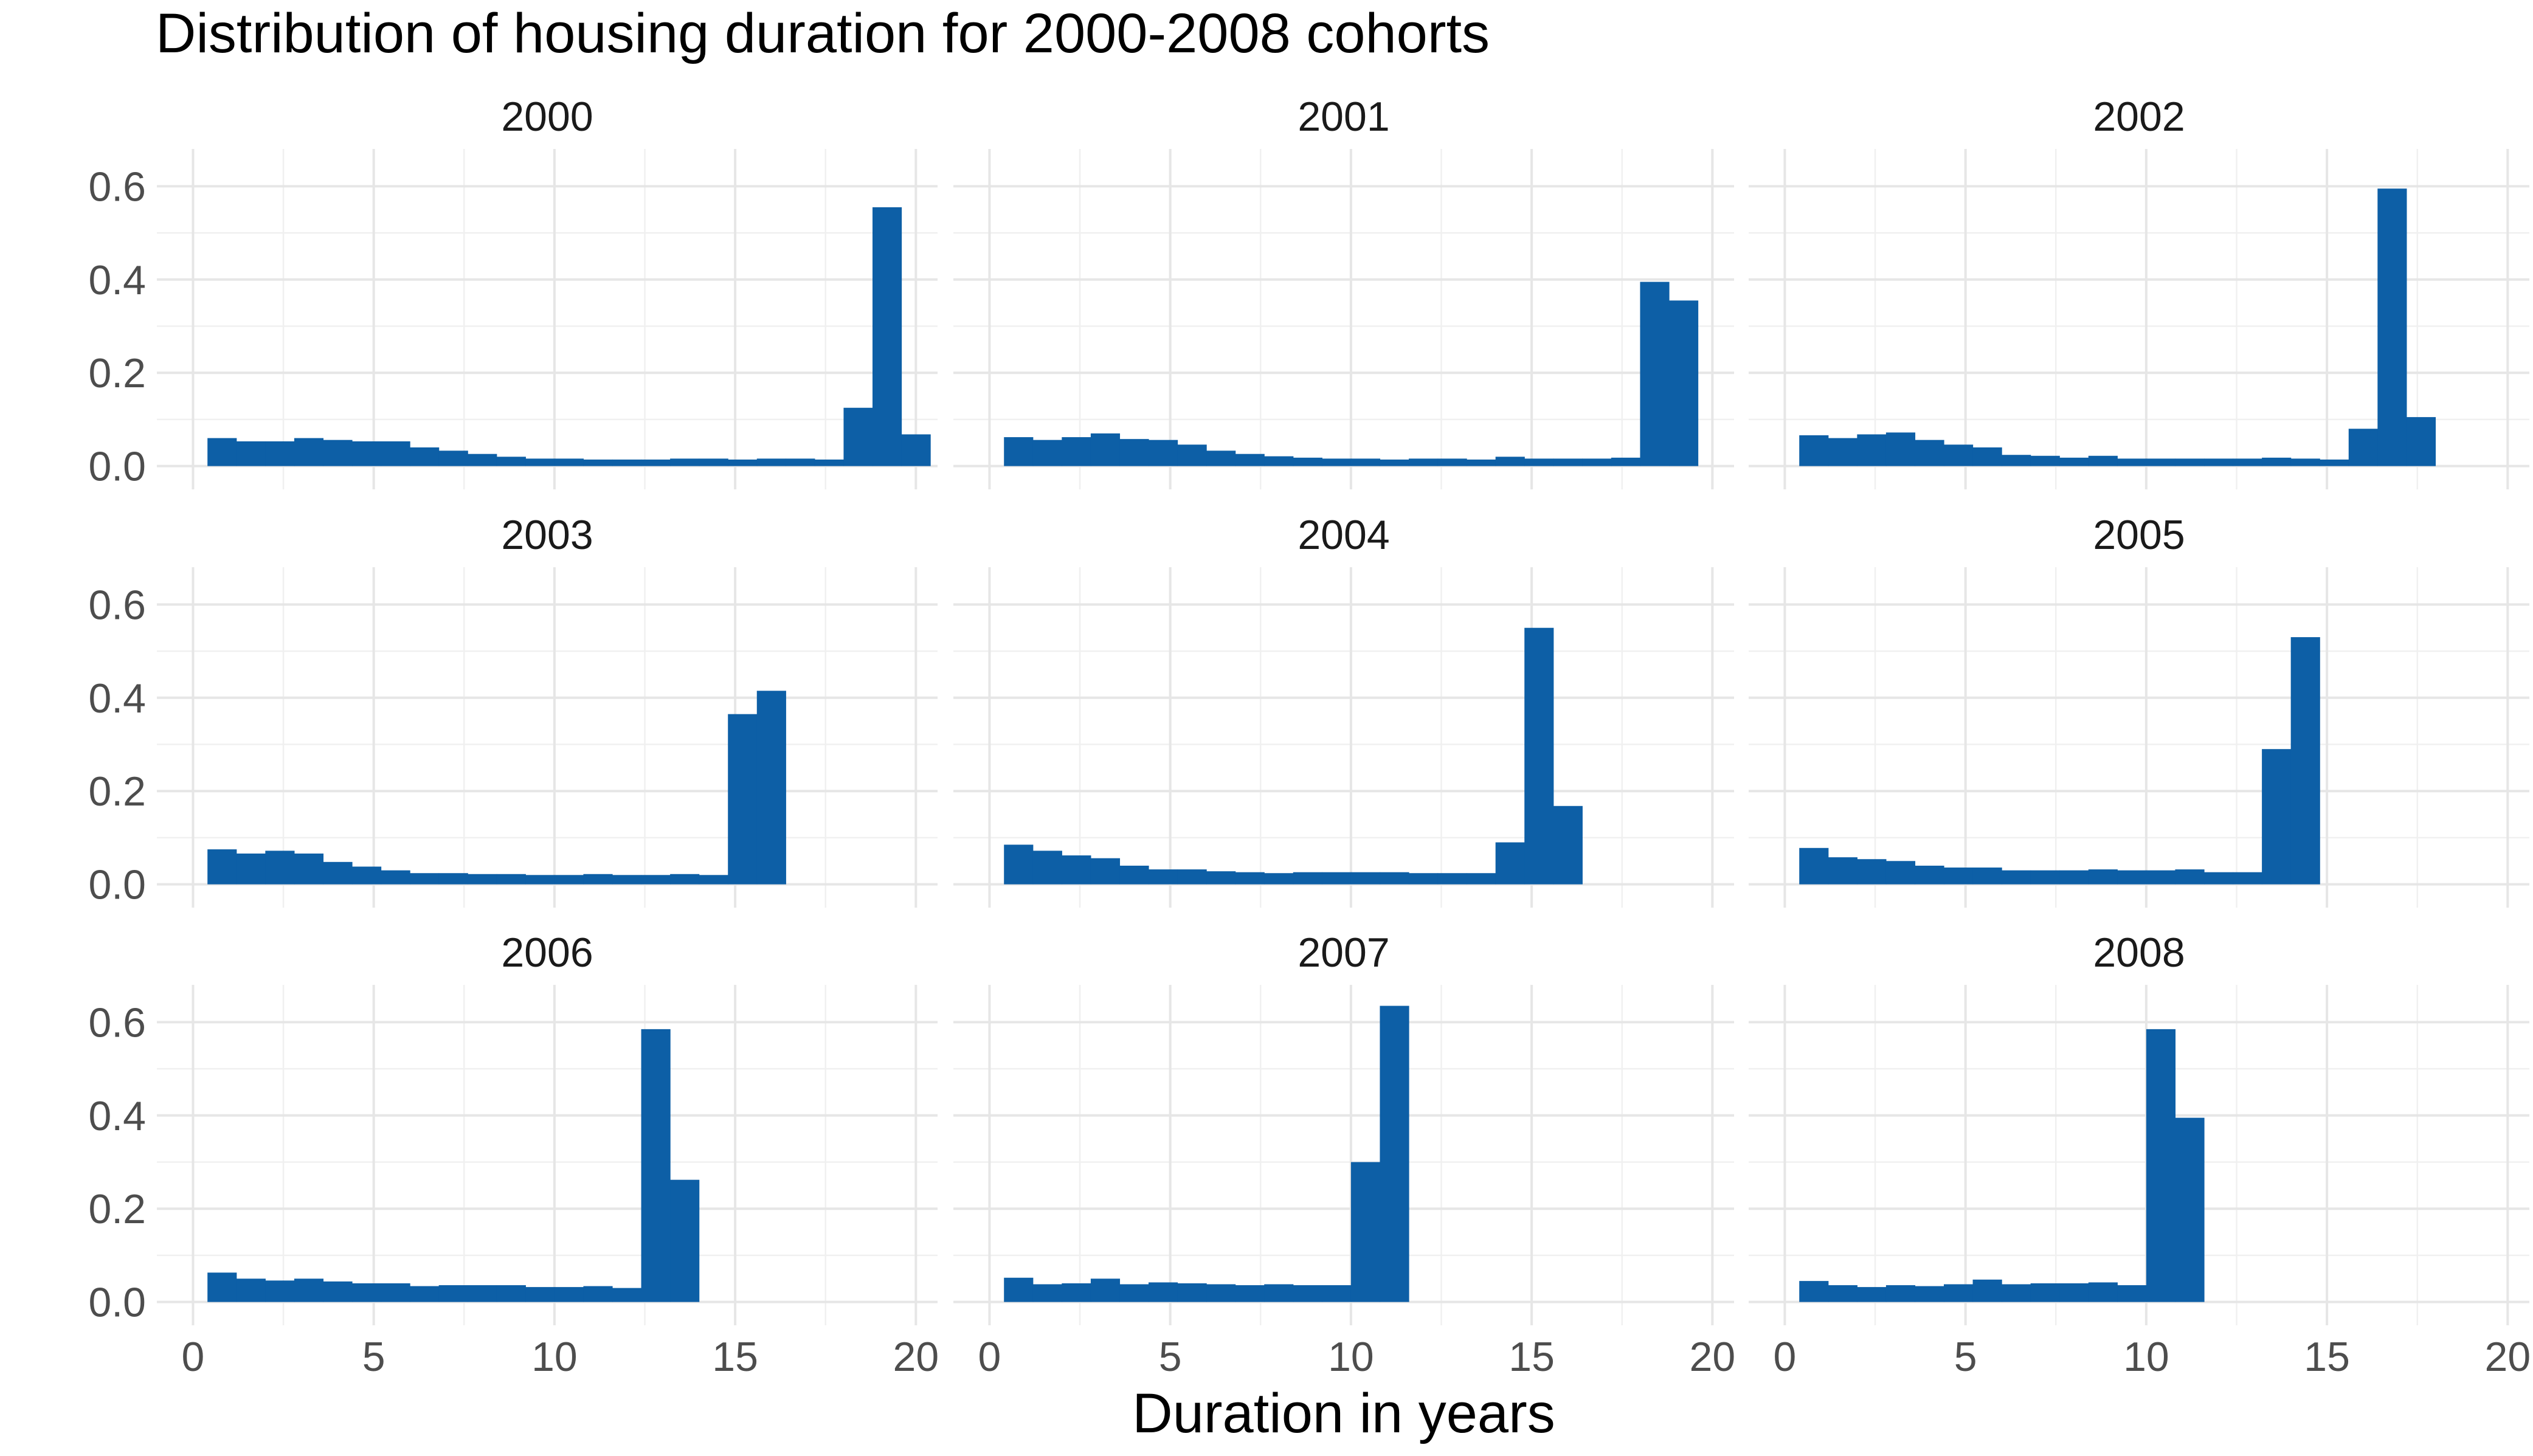 Image resolution: width=2533 pixels, height=1456 pixels. What do you see at coordinates (2139, 291) in the screenshot?
I see `facet-panel-2002: 2002` at bounding box center [2139, 291].